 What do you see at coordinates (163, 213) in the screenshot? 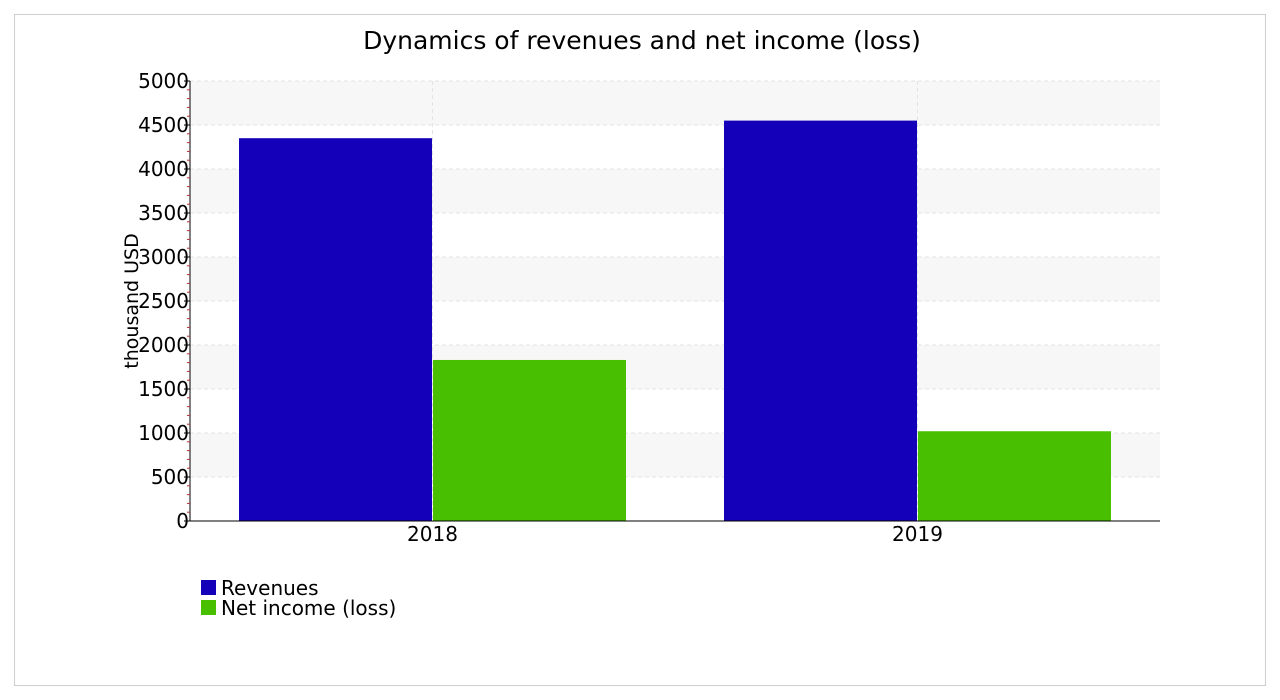
I see `y-tick-label: 3500` at bounding box center [163, 213].